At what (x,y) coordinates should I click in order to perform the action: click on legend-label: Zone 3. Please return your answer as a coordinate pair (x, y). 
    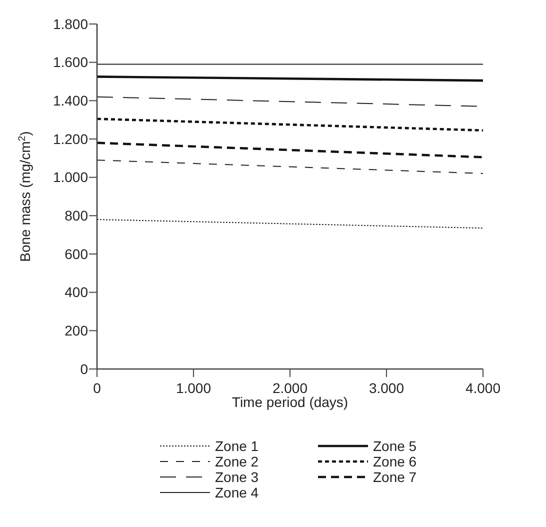
    Looking at the image, I should click on (237, 476).